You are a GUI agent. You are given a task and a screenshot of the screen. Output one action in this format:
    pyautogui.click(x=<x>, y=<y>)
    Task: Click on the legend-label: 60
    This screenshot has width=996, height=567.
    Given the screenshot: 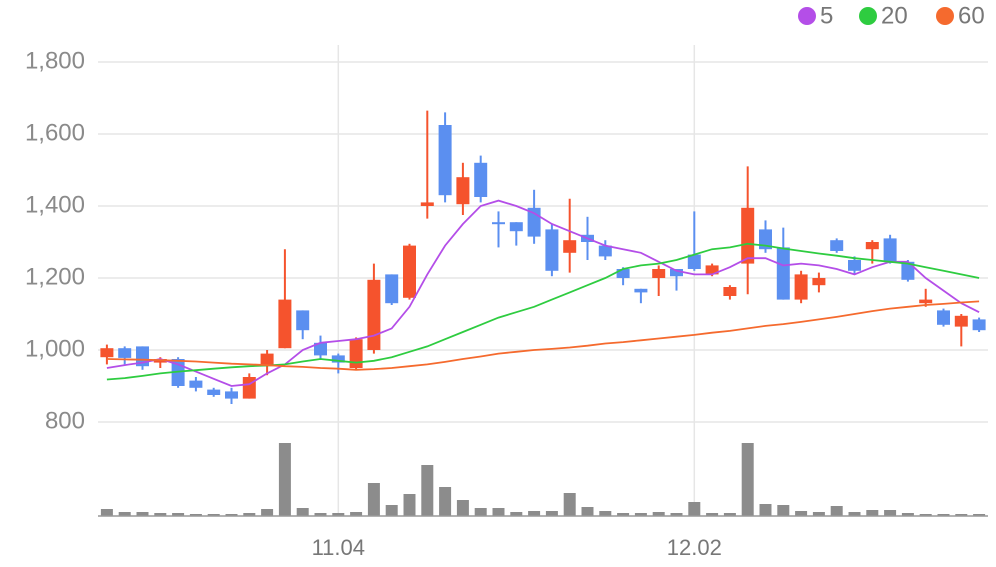 What is the action you would take?
    pyautogui.click(x=971, y=15)
    